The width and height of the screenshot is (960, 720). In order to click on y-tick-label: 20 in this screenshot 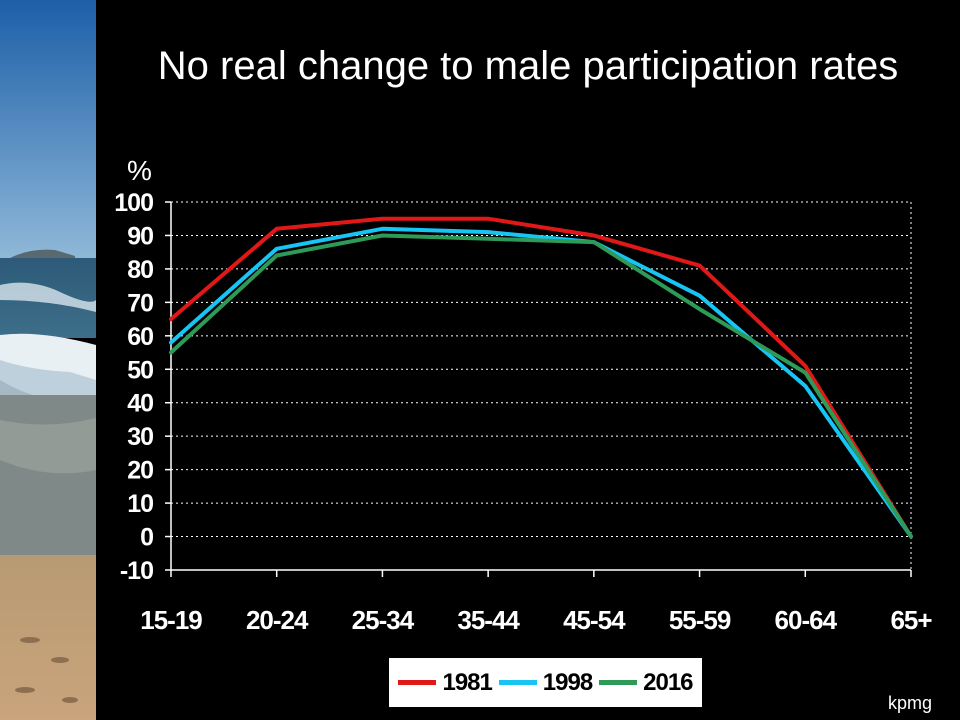, I will do `click(140, 471)`.